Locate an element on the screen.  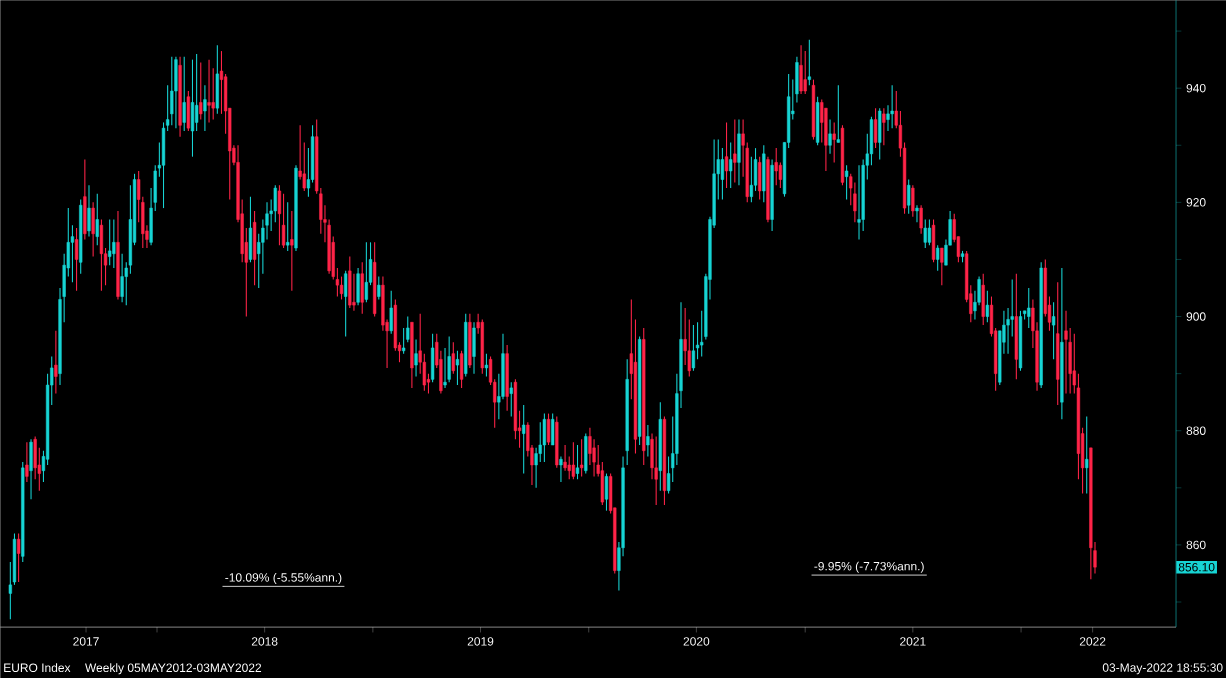
x-tick-label: 2021 is located at coordinates (913, 641).